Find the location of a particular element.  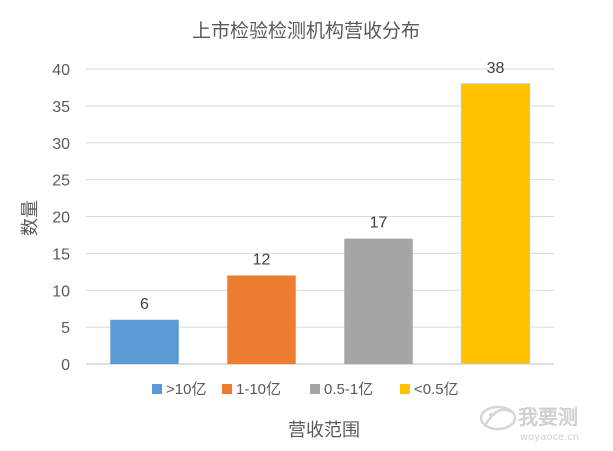

x-axis-title: 营收范围 is located at coordinates (324, 430).